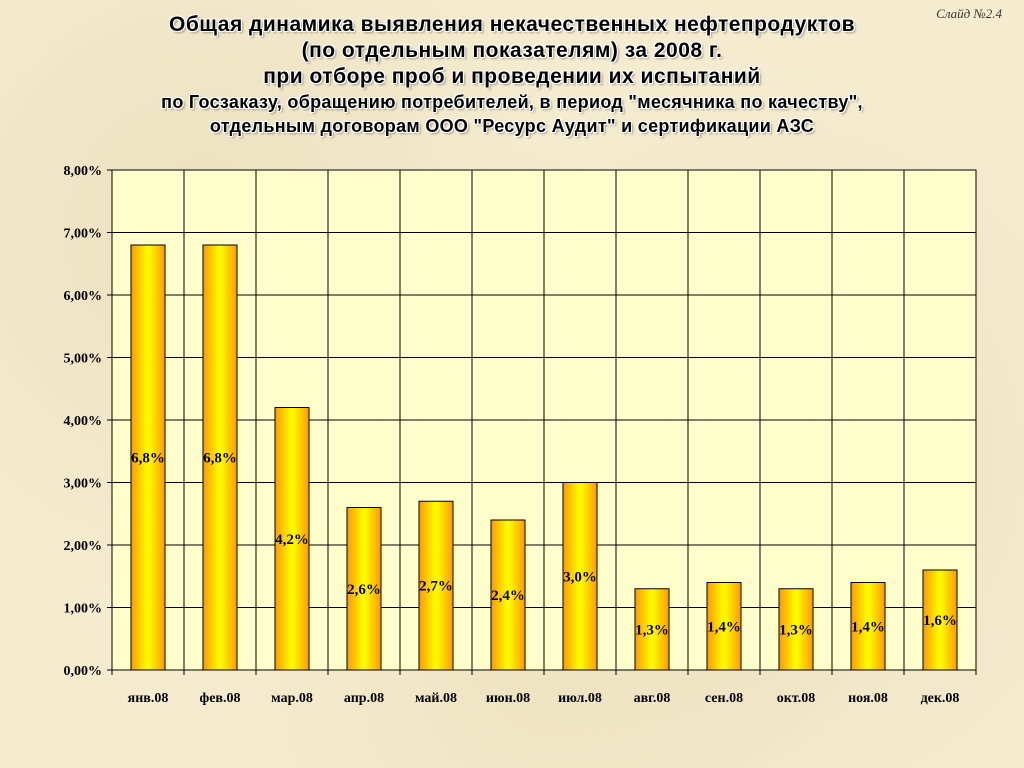 The image size is (1024, 768). What do you see at coordinates (83, 671) in the screenshot?
I see `y-tick-label: 0,00%` at bounding box center [83, 671].